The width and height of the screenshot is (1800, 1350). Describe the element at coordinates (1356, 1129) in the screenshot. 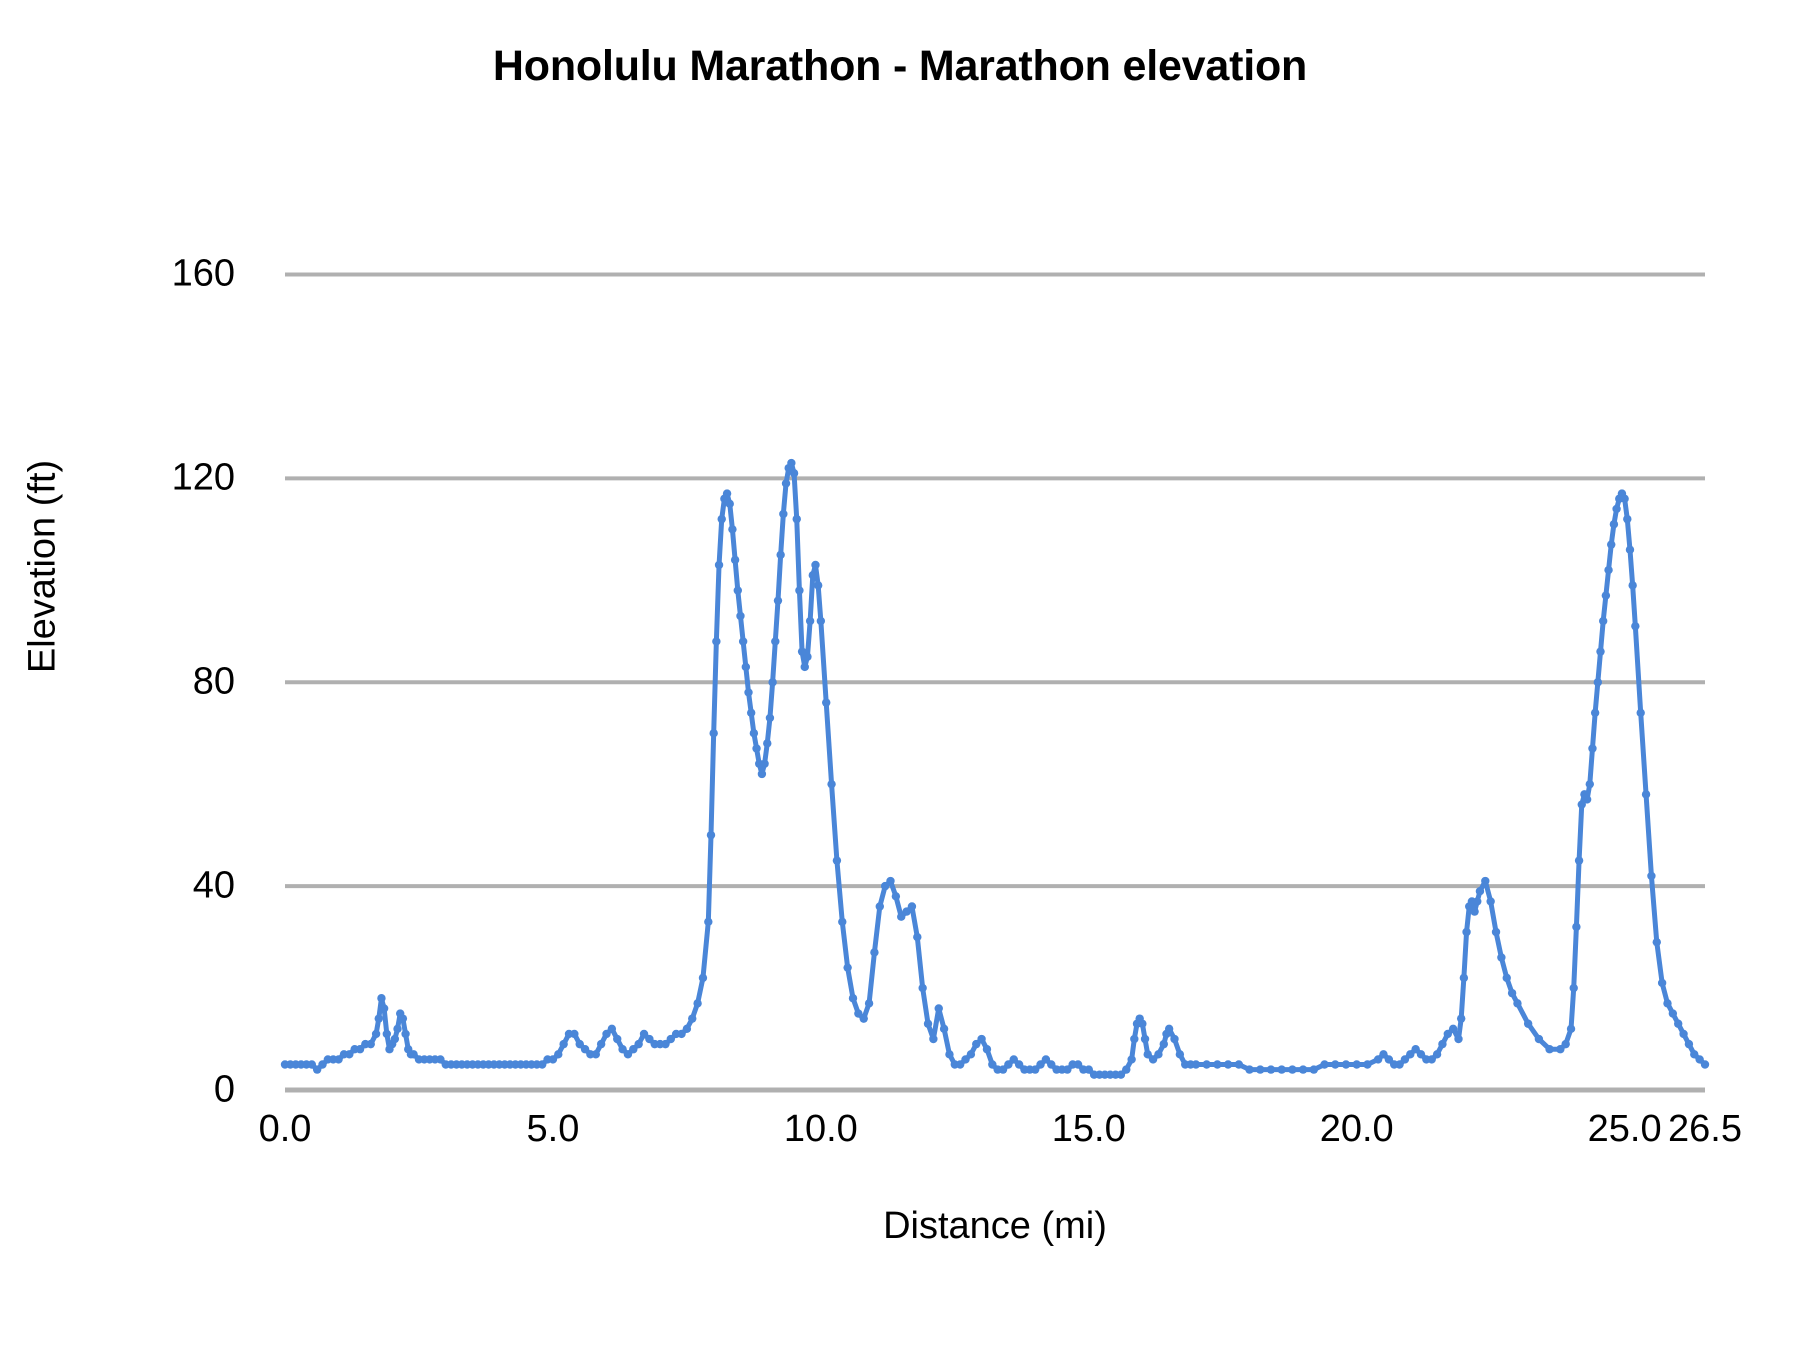

I see `x-tick-label: 20.0` at that location.